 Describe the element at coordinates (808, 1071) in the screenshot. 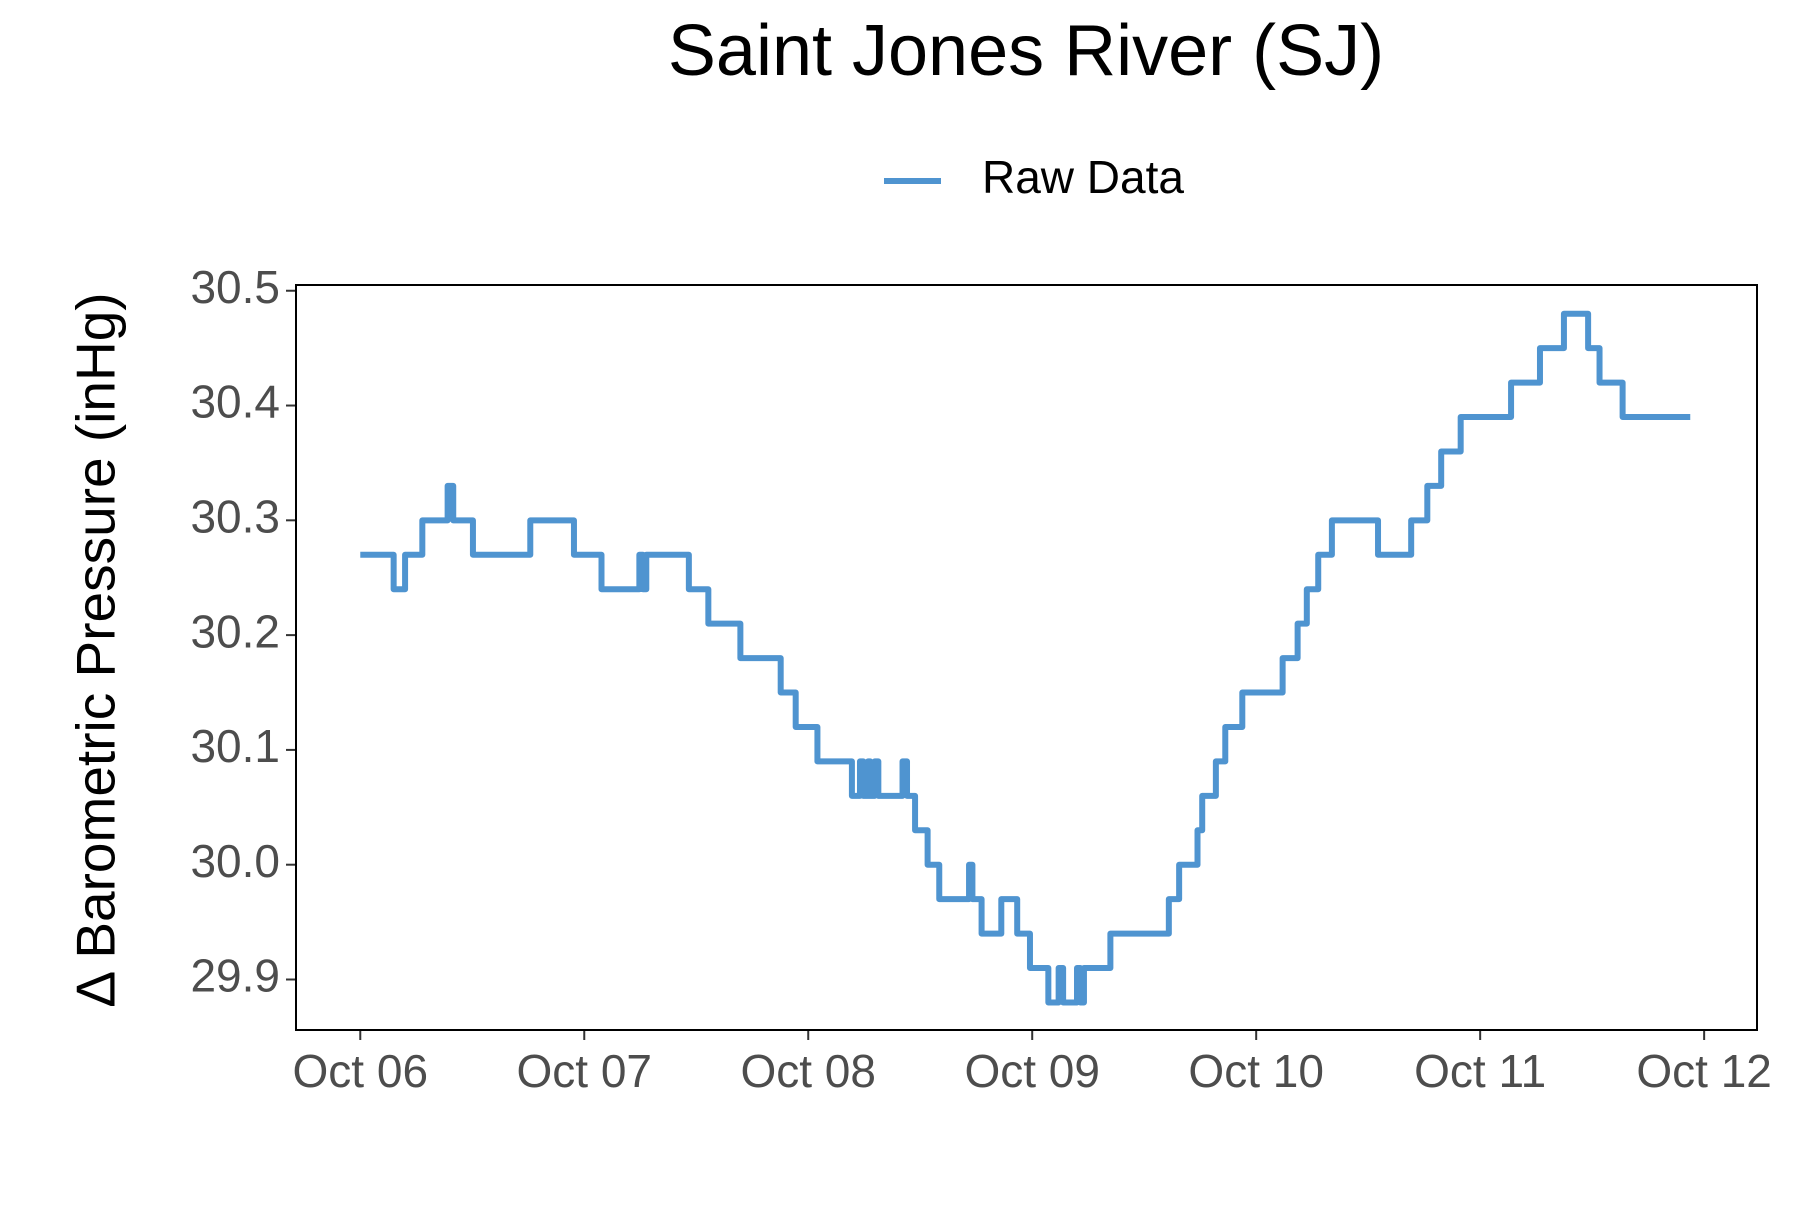

I see `x-tick-label: Oct 08` at that location.